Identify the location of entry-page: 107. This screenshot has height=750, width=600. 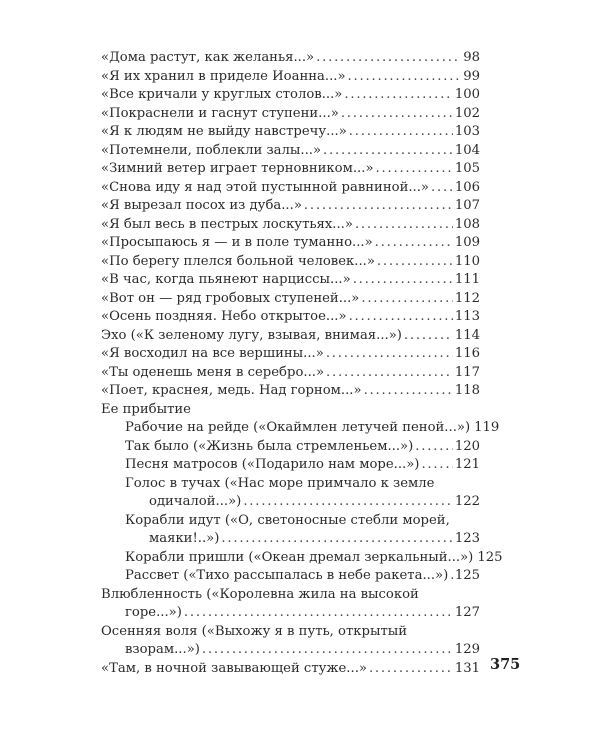
(467, 205).